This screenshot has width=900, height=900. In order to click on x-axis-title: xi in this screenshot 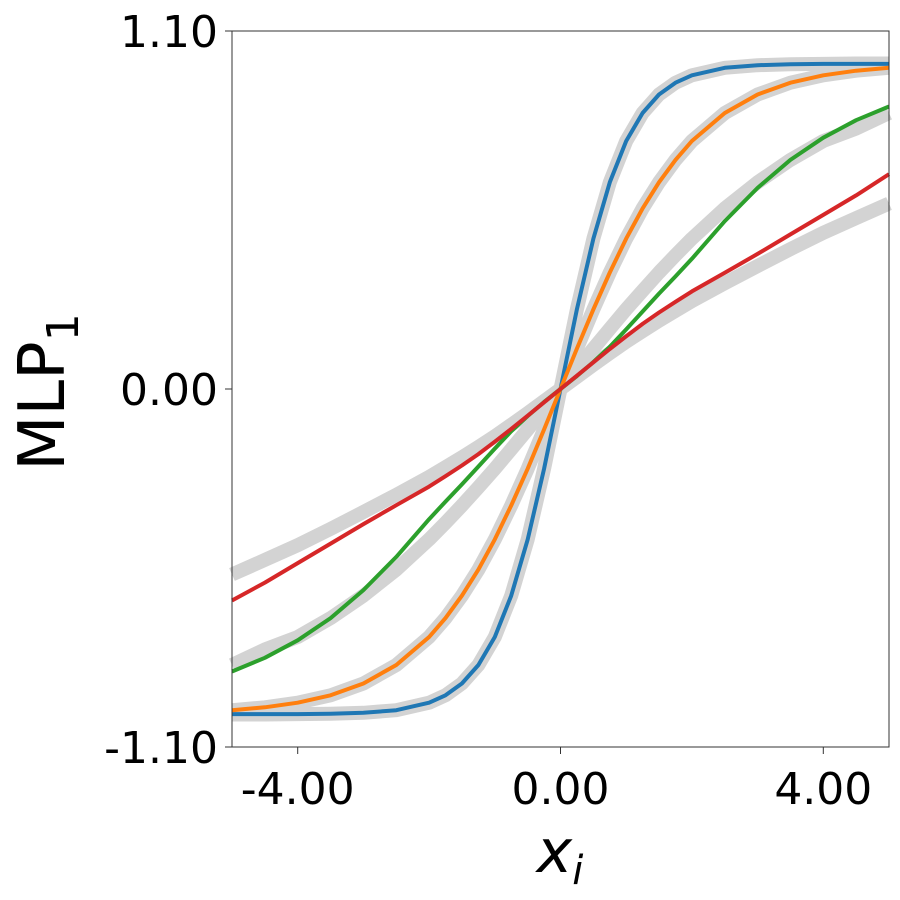, I will do `click(559, 855)`.